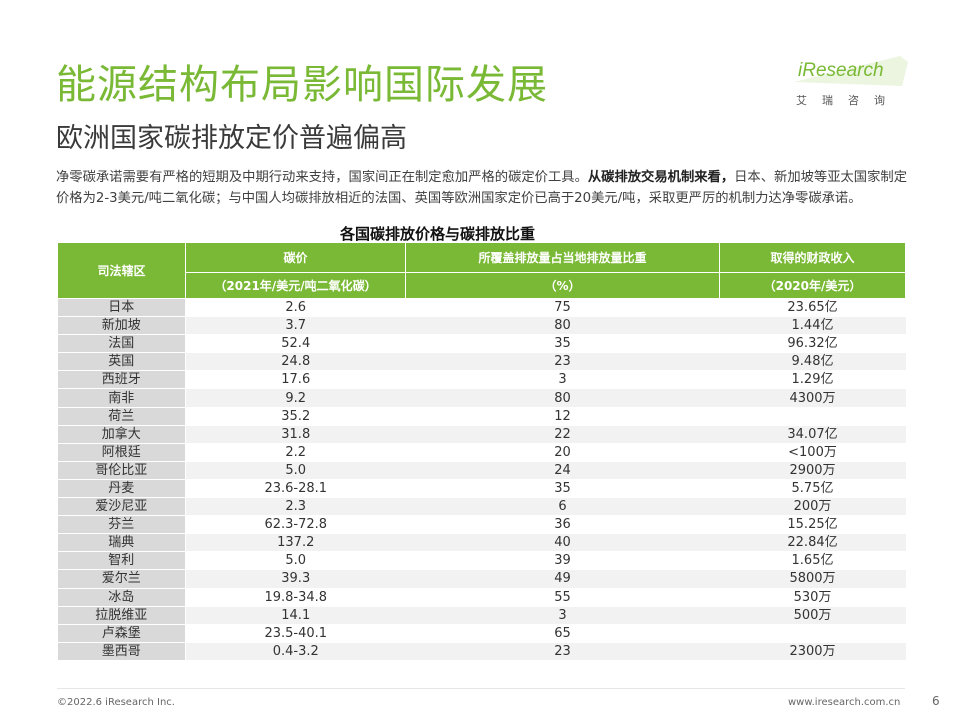  What do you see at coordinates (121, 398) in the screenshot?
I see `cell-jurisdiction: 南非` at bounding box center [121, 398].